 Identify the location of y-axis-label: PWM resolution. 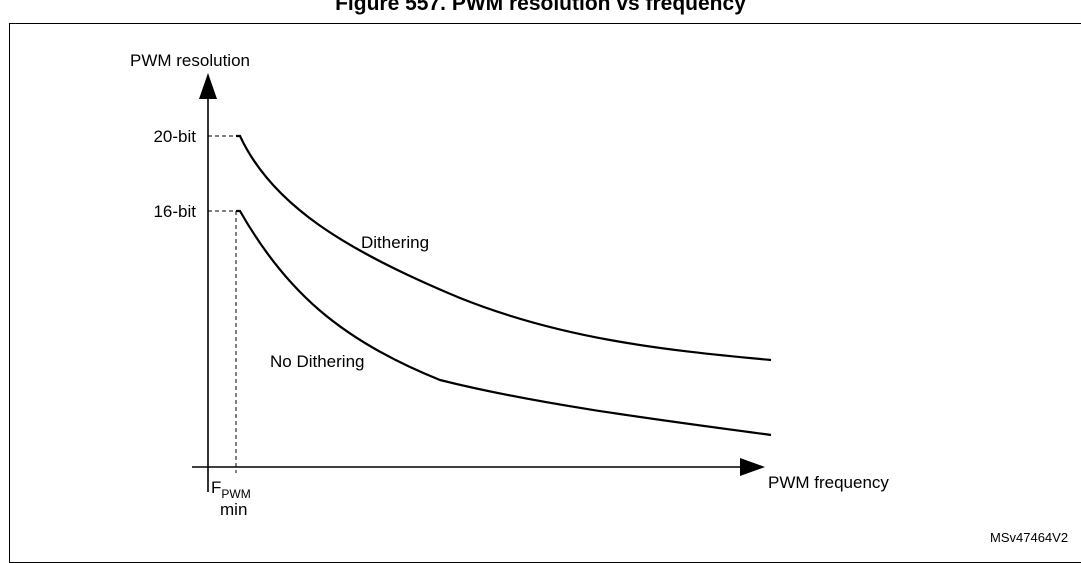
(190, 60).